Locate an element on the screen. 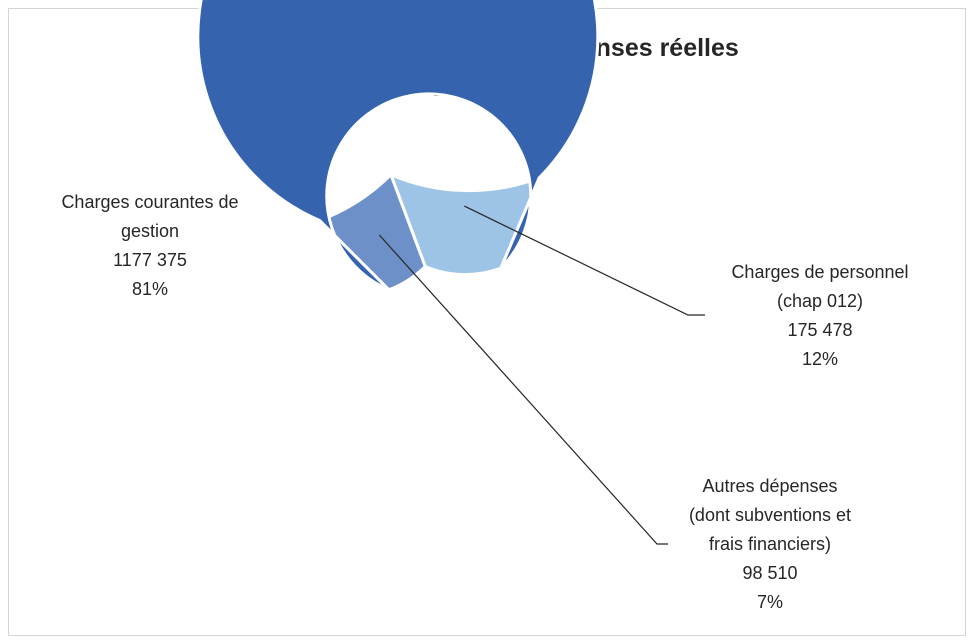 Image resolution: width=976 pixels, height=643 pixels. label-value: 98 510 is located at coordinates (770, 573).